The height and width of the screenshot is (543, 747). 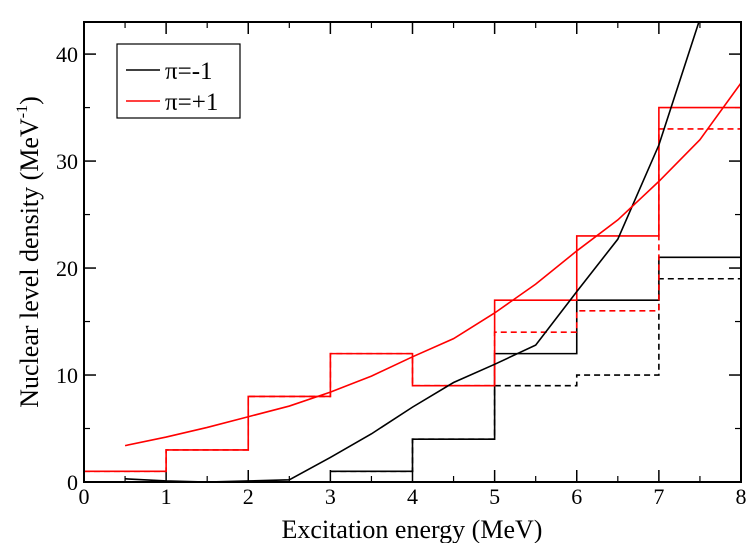 I want to click on x-axis-title: Excitation energy (MeV), so click(x=412, y=529).